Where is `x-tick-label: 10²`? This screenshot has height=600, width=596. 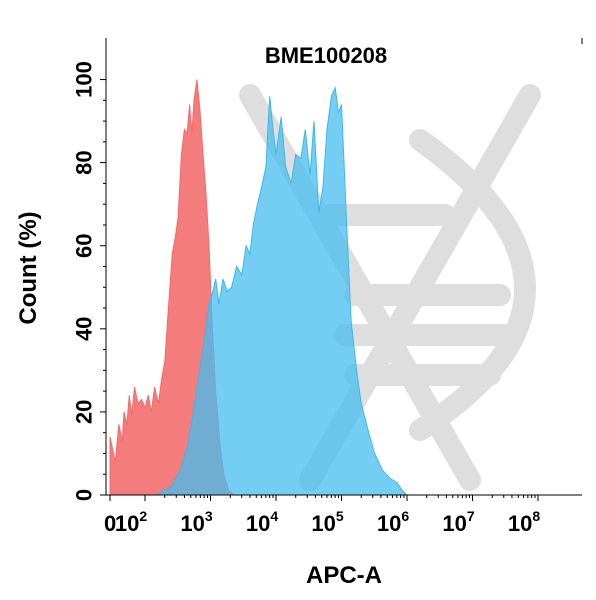
x-tick-label: 10² is located at coordinates (131, 522).